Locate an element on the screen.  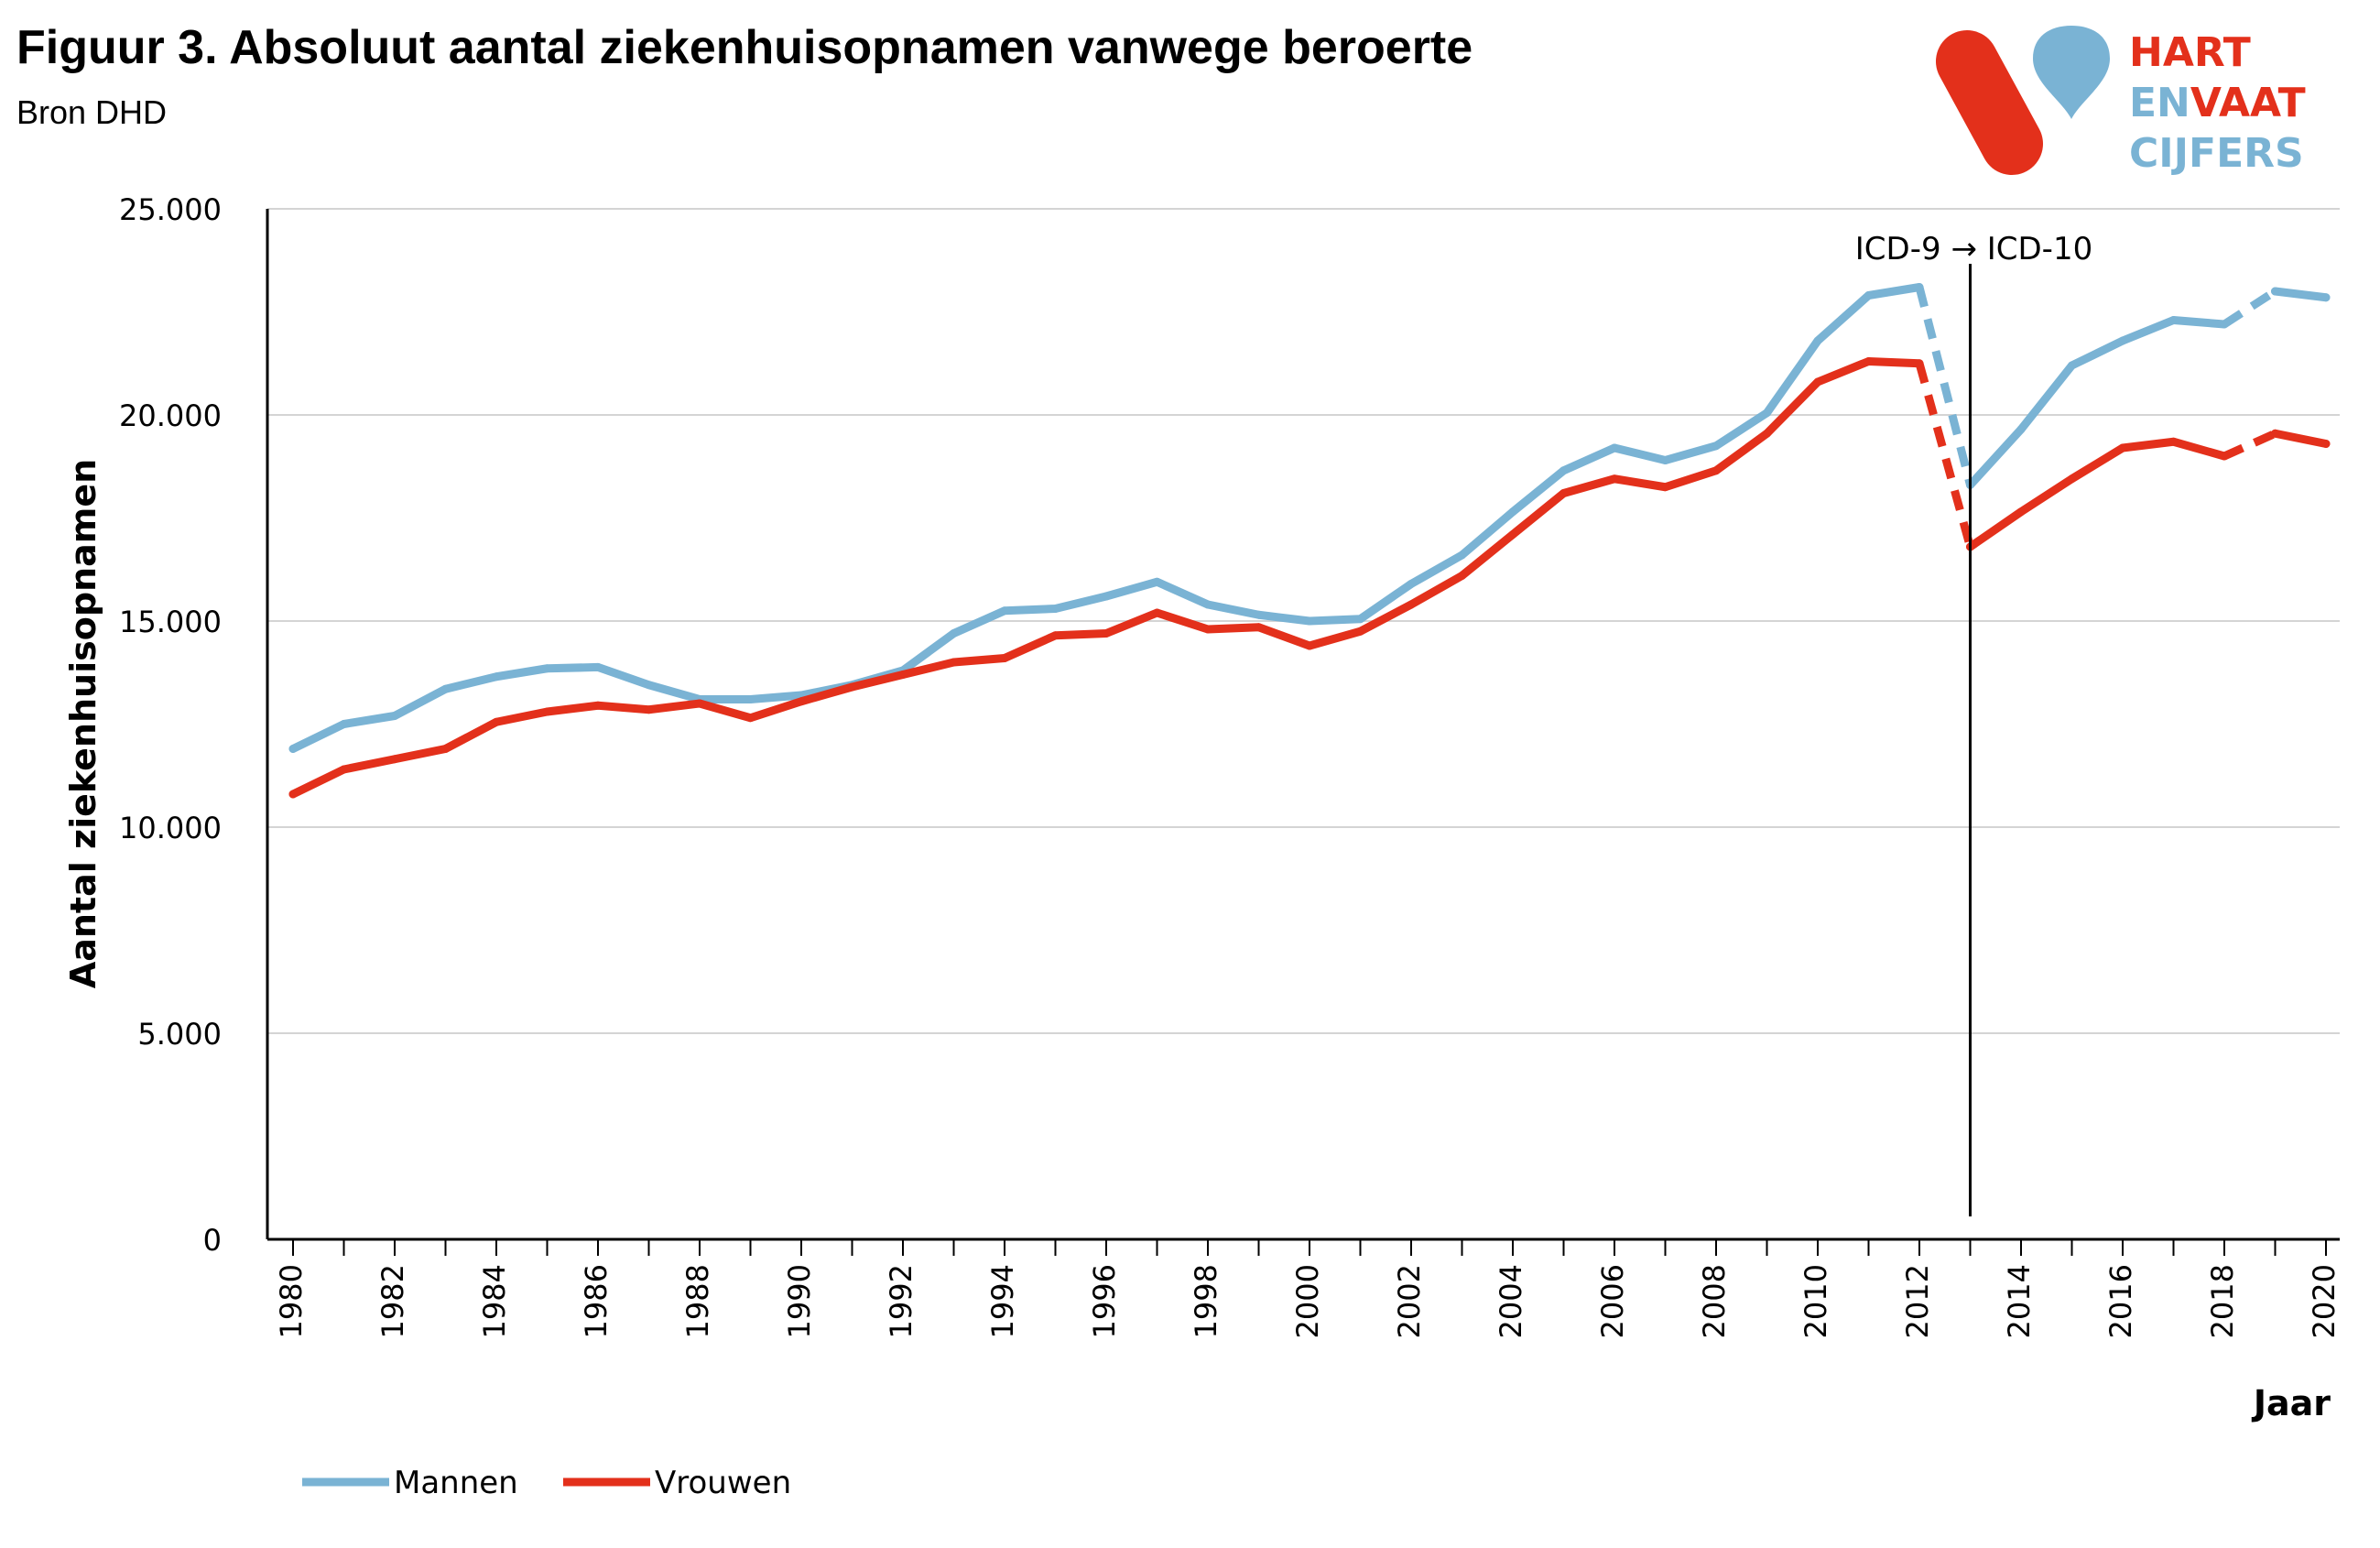
x-tick-label: 2014 is located at coordinates (2019, 1301).